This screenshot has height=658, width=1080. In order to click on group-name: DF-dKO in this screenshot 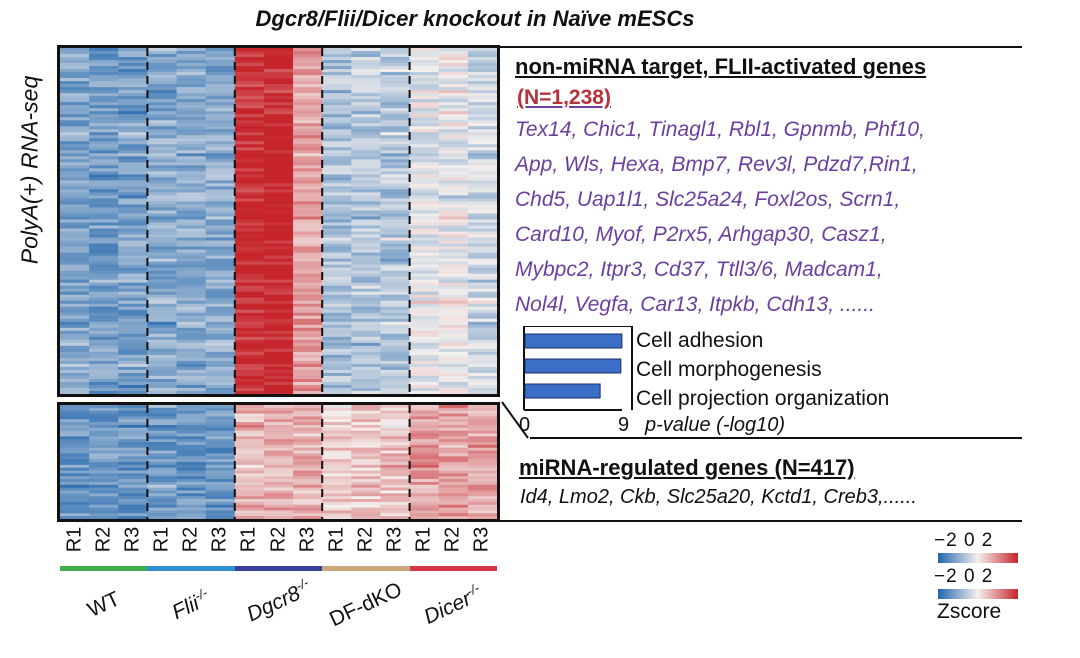, I will do `click(365, 604)`.